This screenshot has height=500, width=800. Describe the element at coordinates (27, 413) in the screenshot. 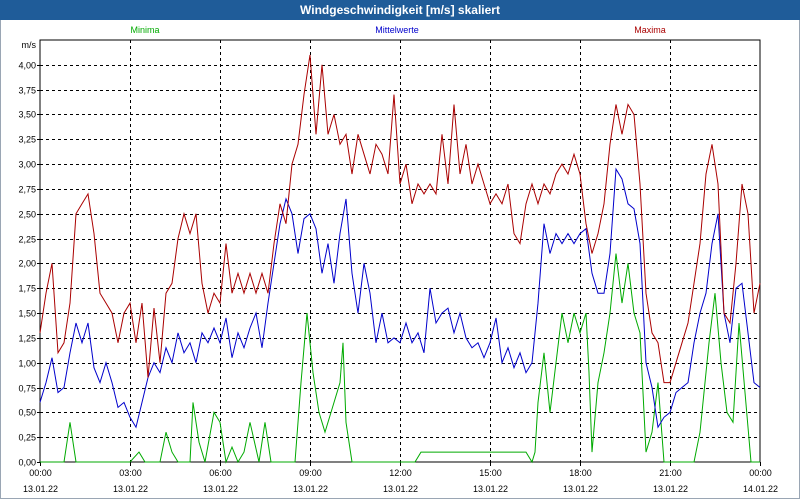

I see `y-tick-label: 0,50` at that location.